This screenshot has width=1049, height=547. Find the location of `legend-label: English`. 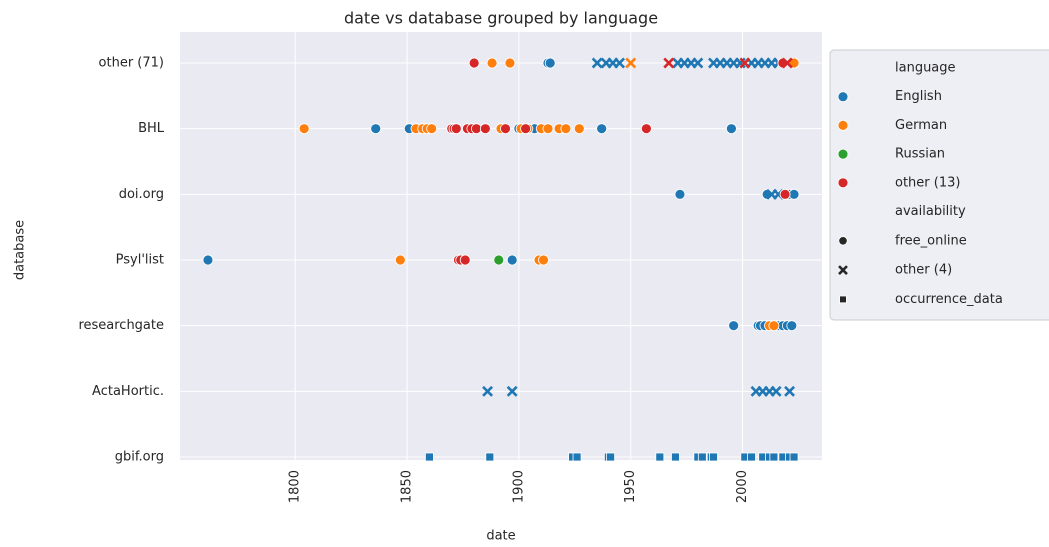

legend-label: English is located at coordinates (918, 96).